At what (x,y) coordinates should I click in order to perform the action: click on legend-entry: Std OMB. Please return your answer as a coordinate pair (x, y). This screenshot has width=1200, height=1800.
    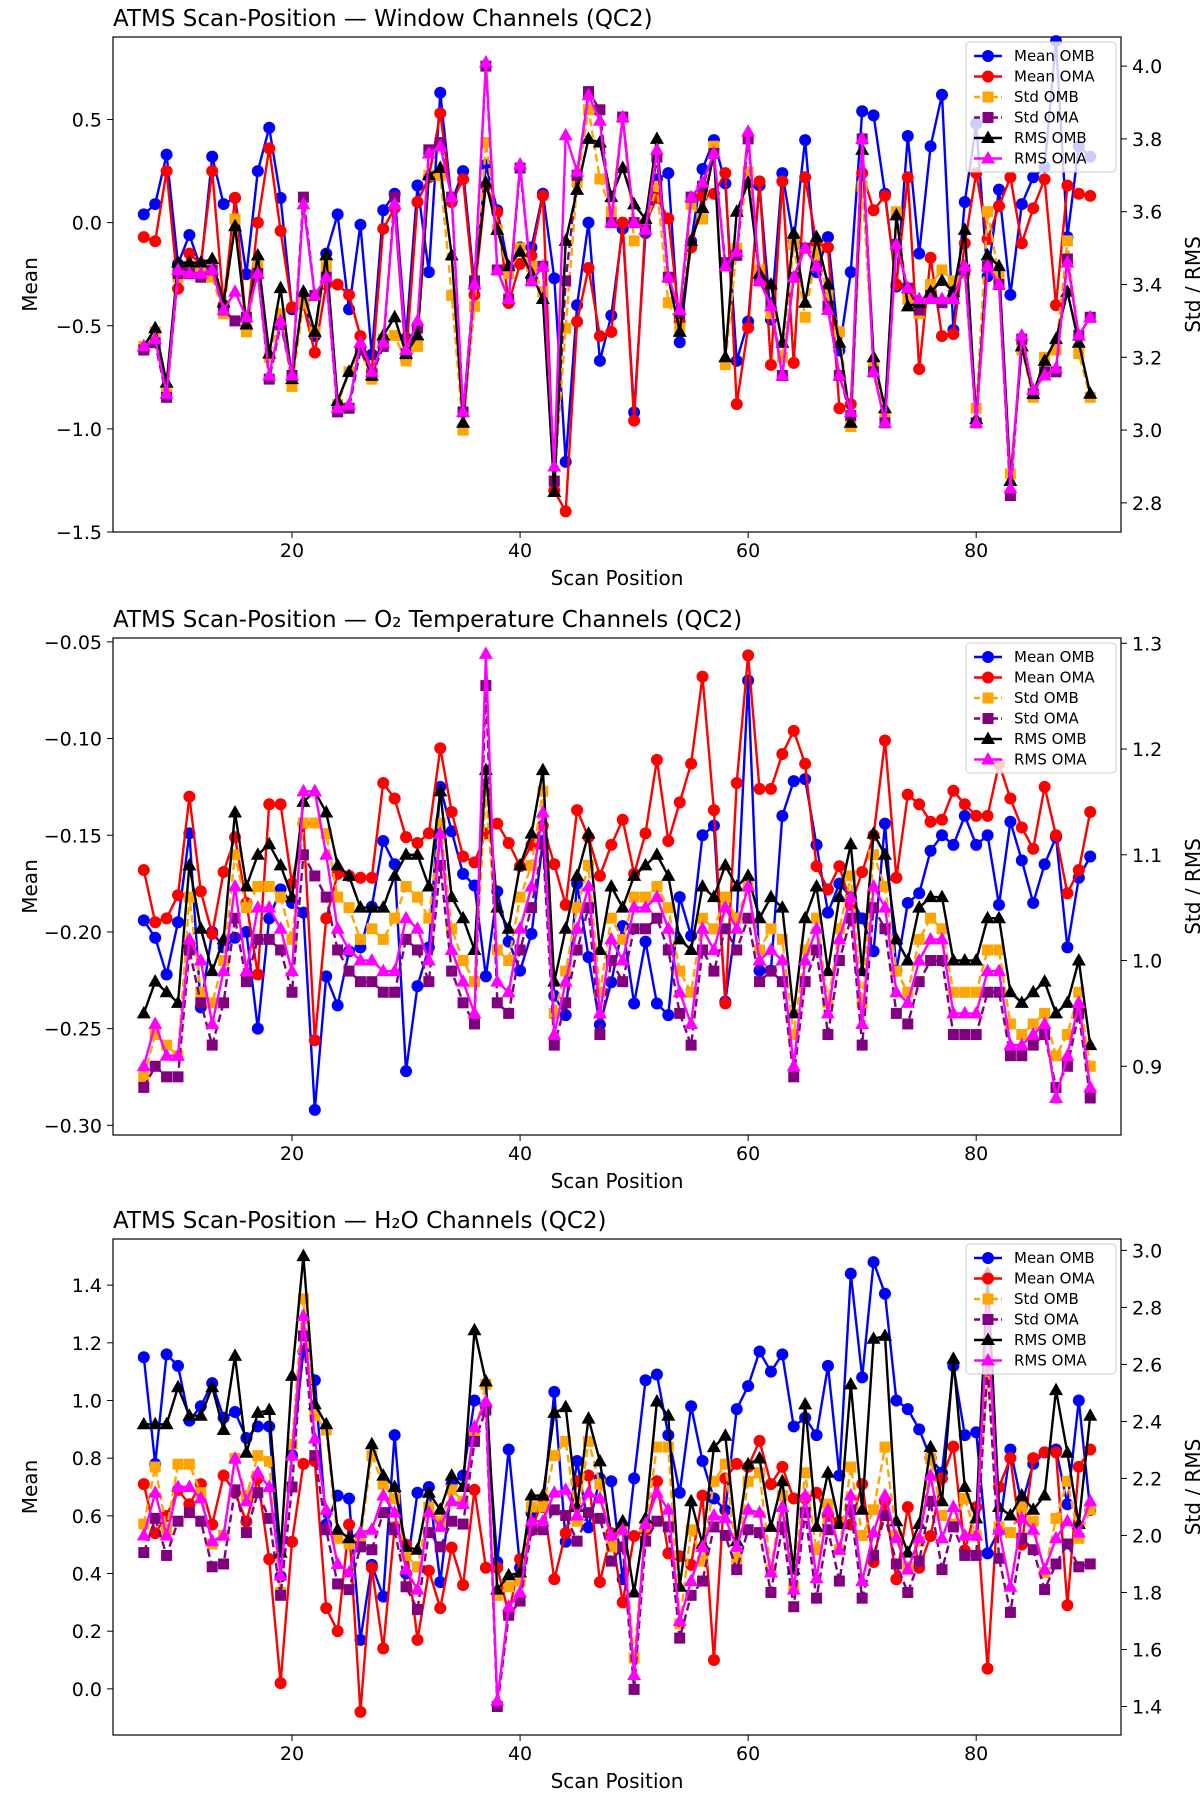
    Looking at the image, I should click on (1026, 1299).